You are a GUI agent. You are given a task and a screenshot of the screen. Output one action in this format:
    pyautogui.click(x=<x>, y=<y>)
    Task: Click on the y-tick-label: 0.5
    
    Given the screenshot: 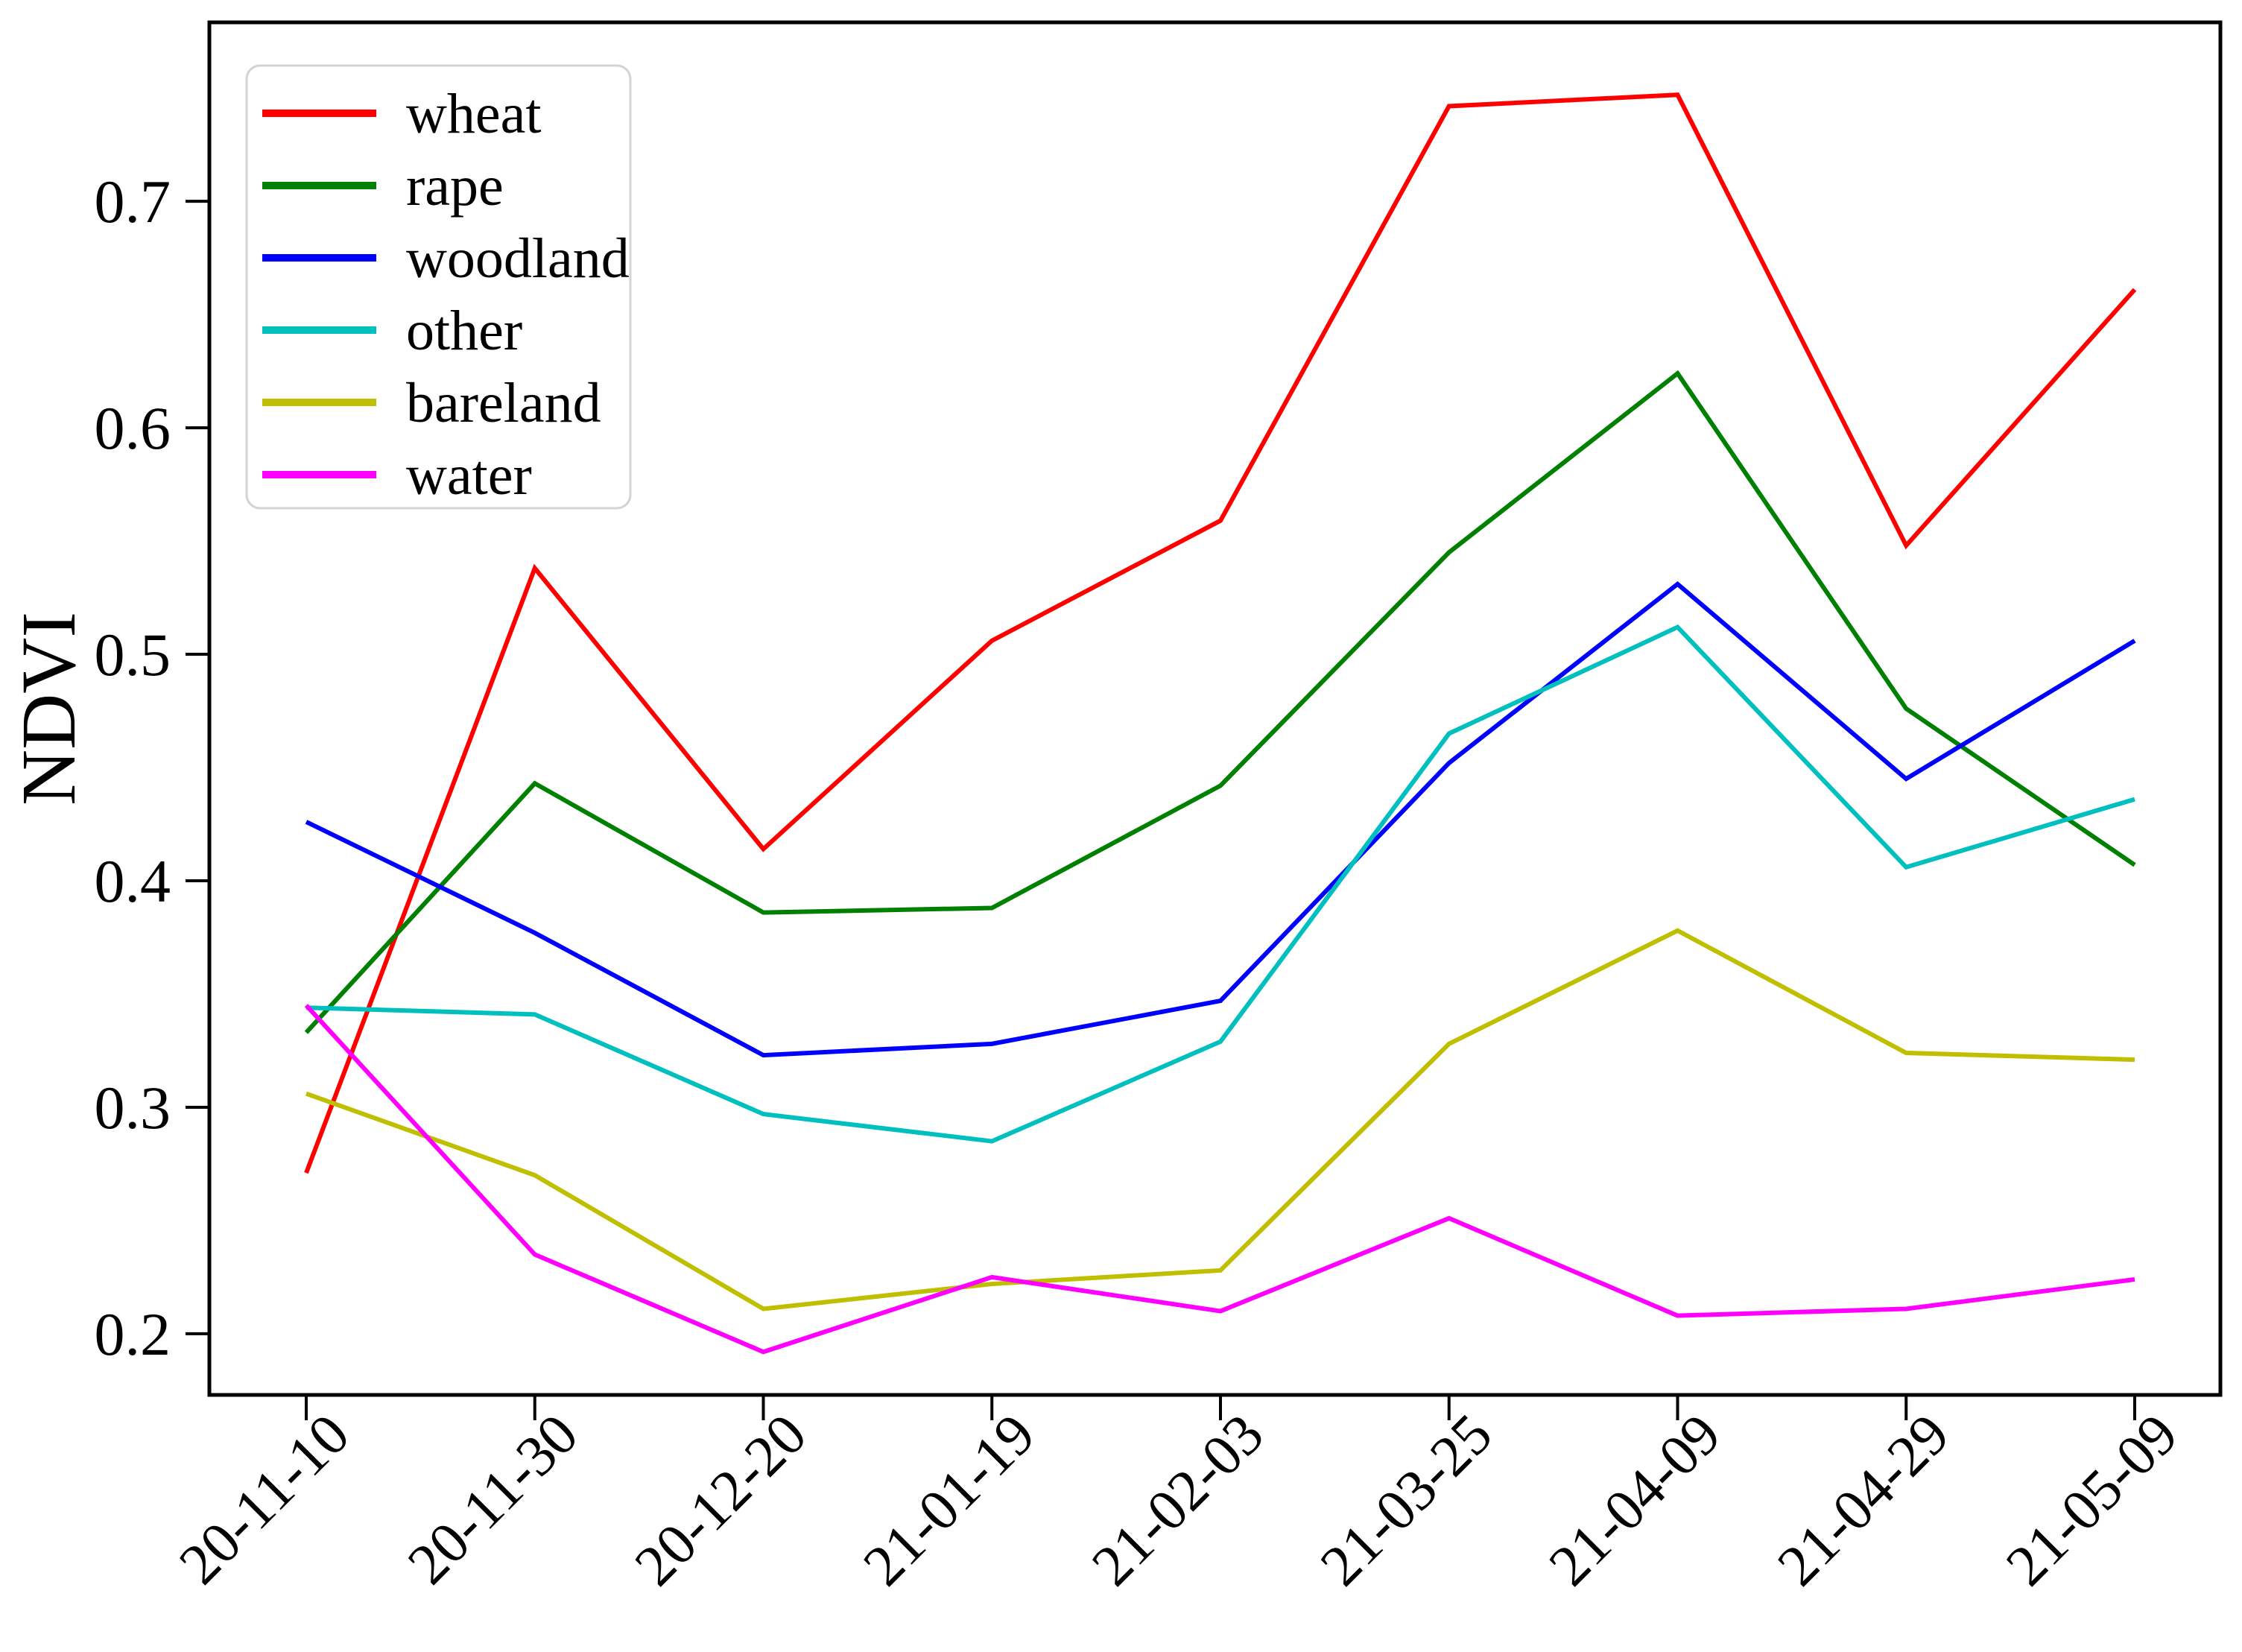 What is the action you would take?
    pyautogui.click(x=133, y=655)
    